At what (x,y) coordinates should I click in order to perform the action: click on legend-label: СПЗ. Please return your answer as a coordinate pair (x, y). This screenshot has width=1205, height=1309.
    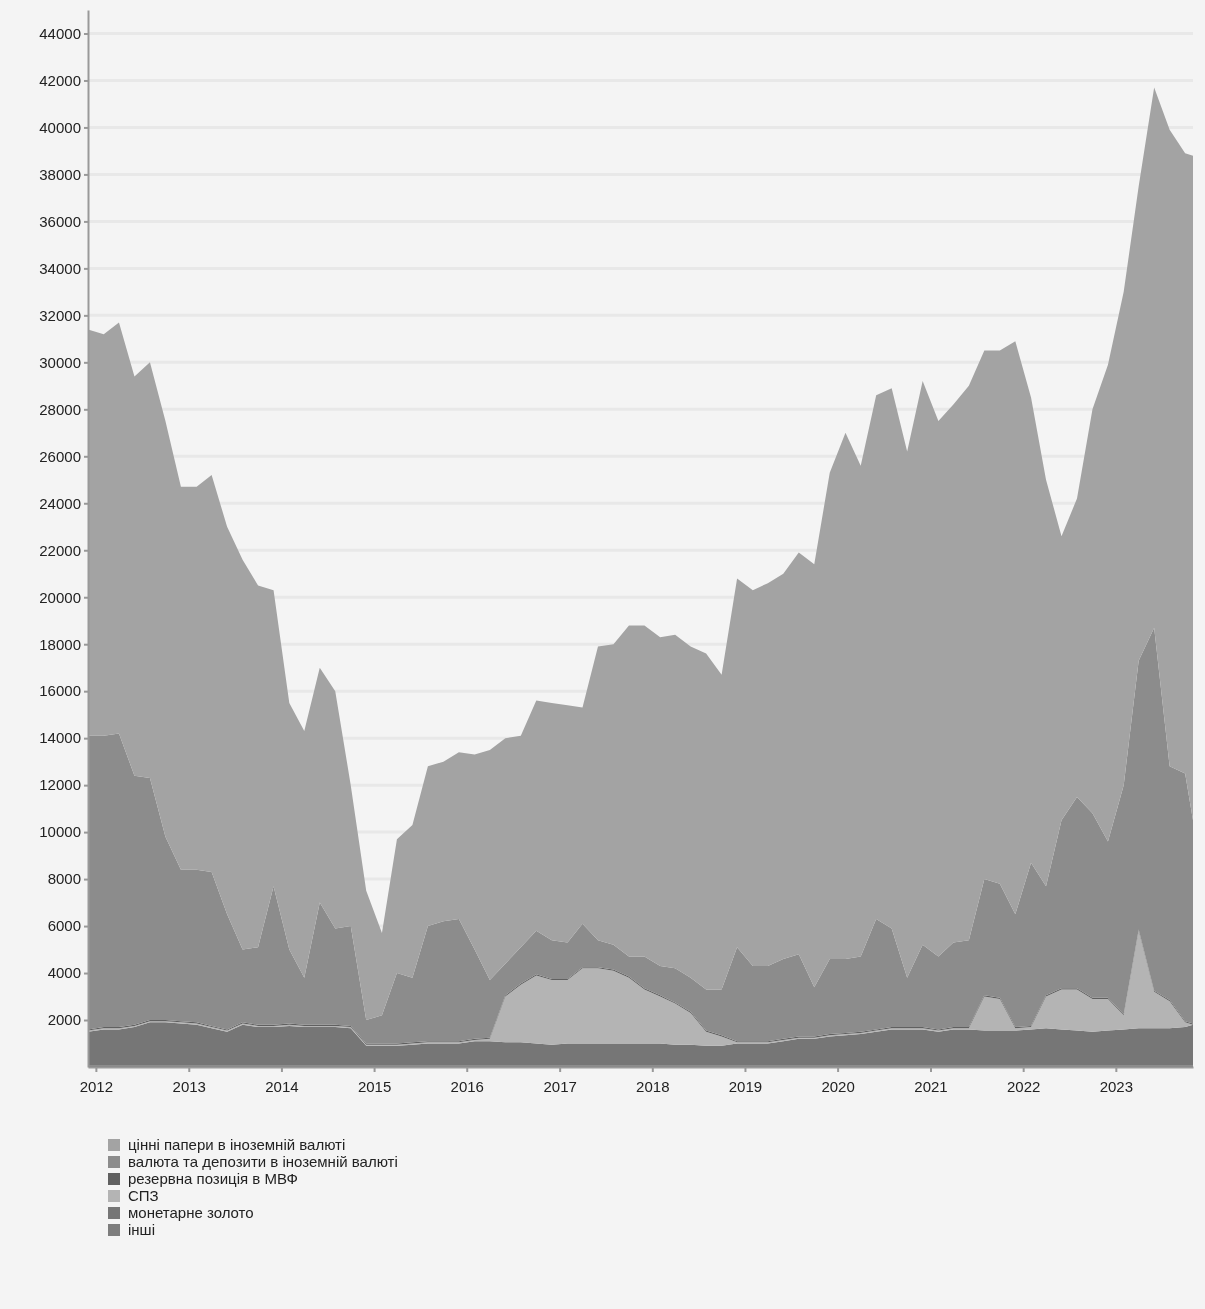
    Looking at the image, I should click on (143, 1195).